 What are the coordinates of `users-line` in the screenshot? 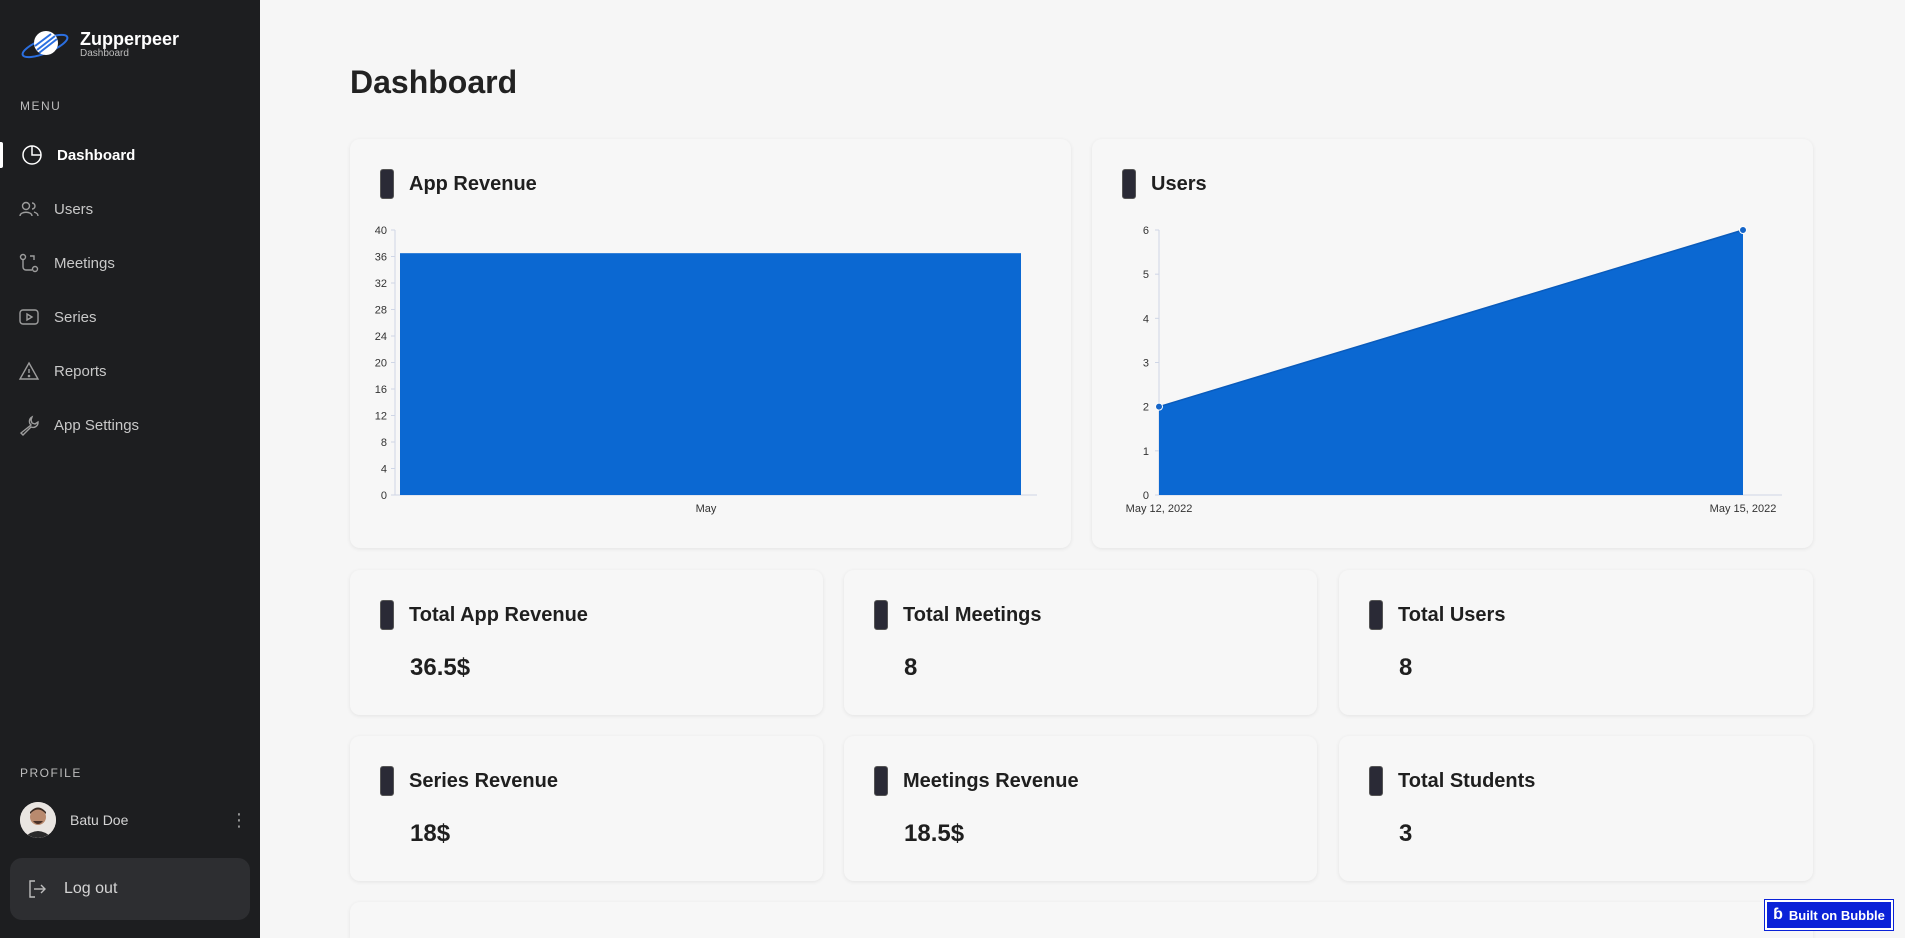 It's located at (1451, 318).